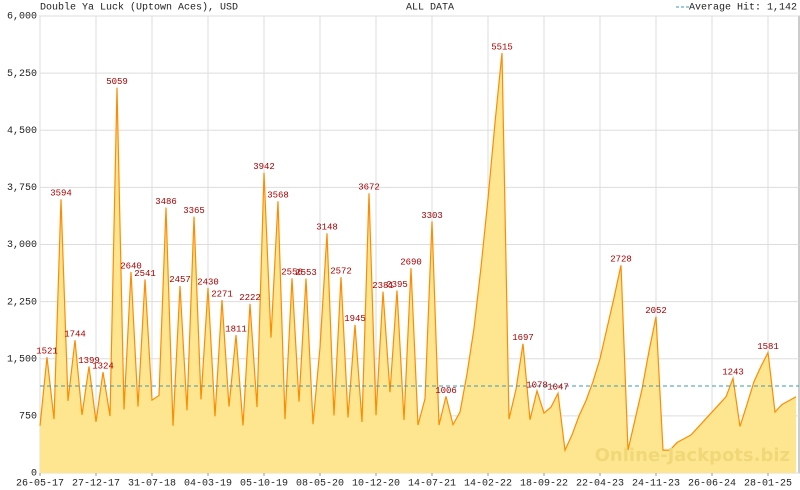 This screenshot has height=490, width=800. Describe the element at coordinates (743, 8) in the screenshot. I see `average-legend: Average Hit: 1,142` at that location.